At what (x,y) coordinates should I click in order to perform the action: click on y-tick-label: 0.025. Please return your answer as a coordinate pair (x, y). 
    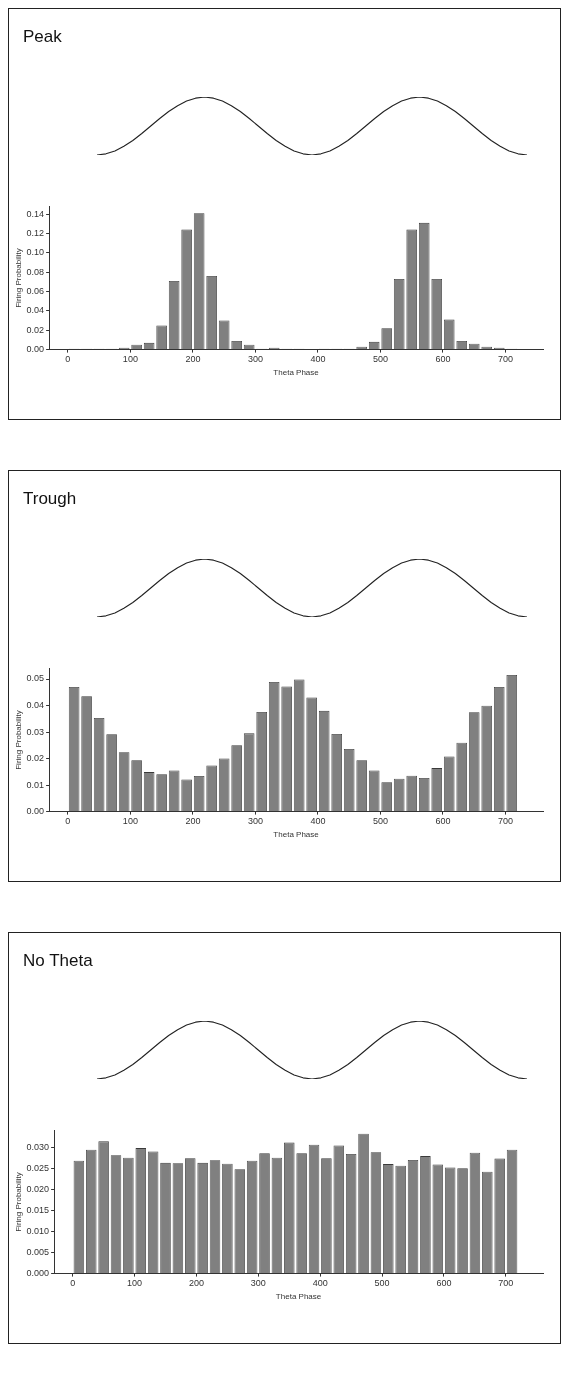
    Looking at the image, I should click on (38, 1167).